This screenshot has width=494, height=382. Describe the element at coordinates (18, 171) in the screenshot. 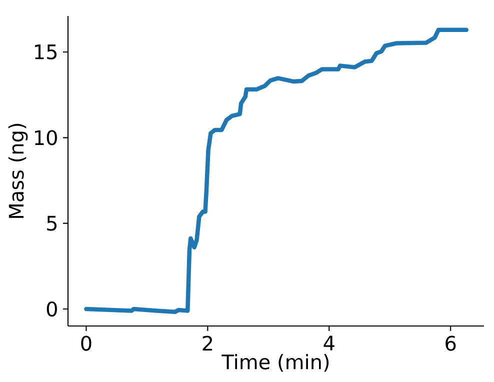

I see `y-axis-title: Mass (ng)` at that location.